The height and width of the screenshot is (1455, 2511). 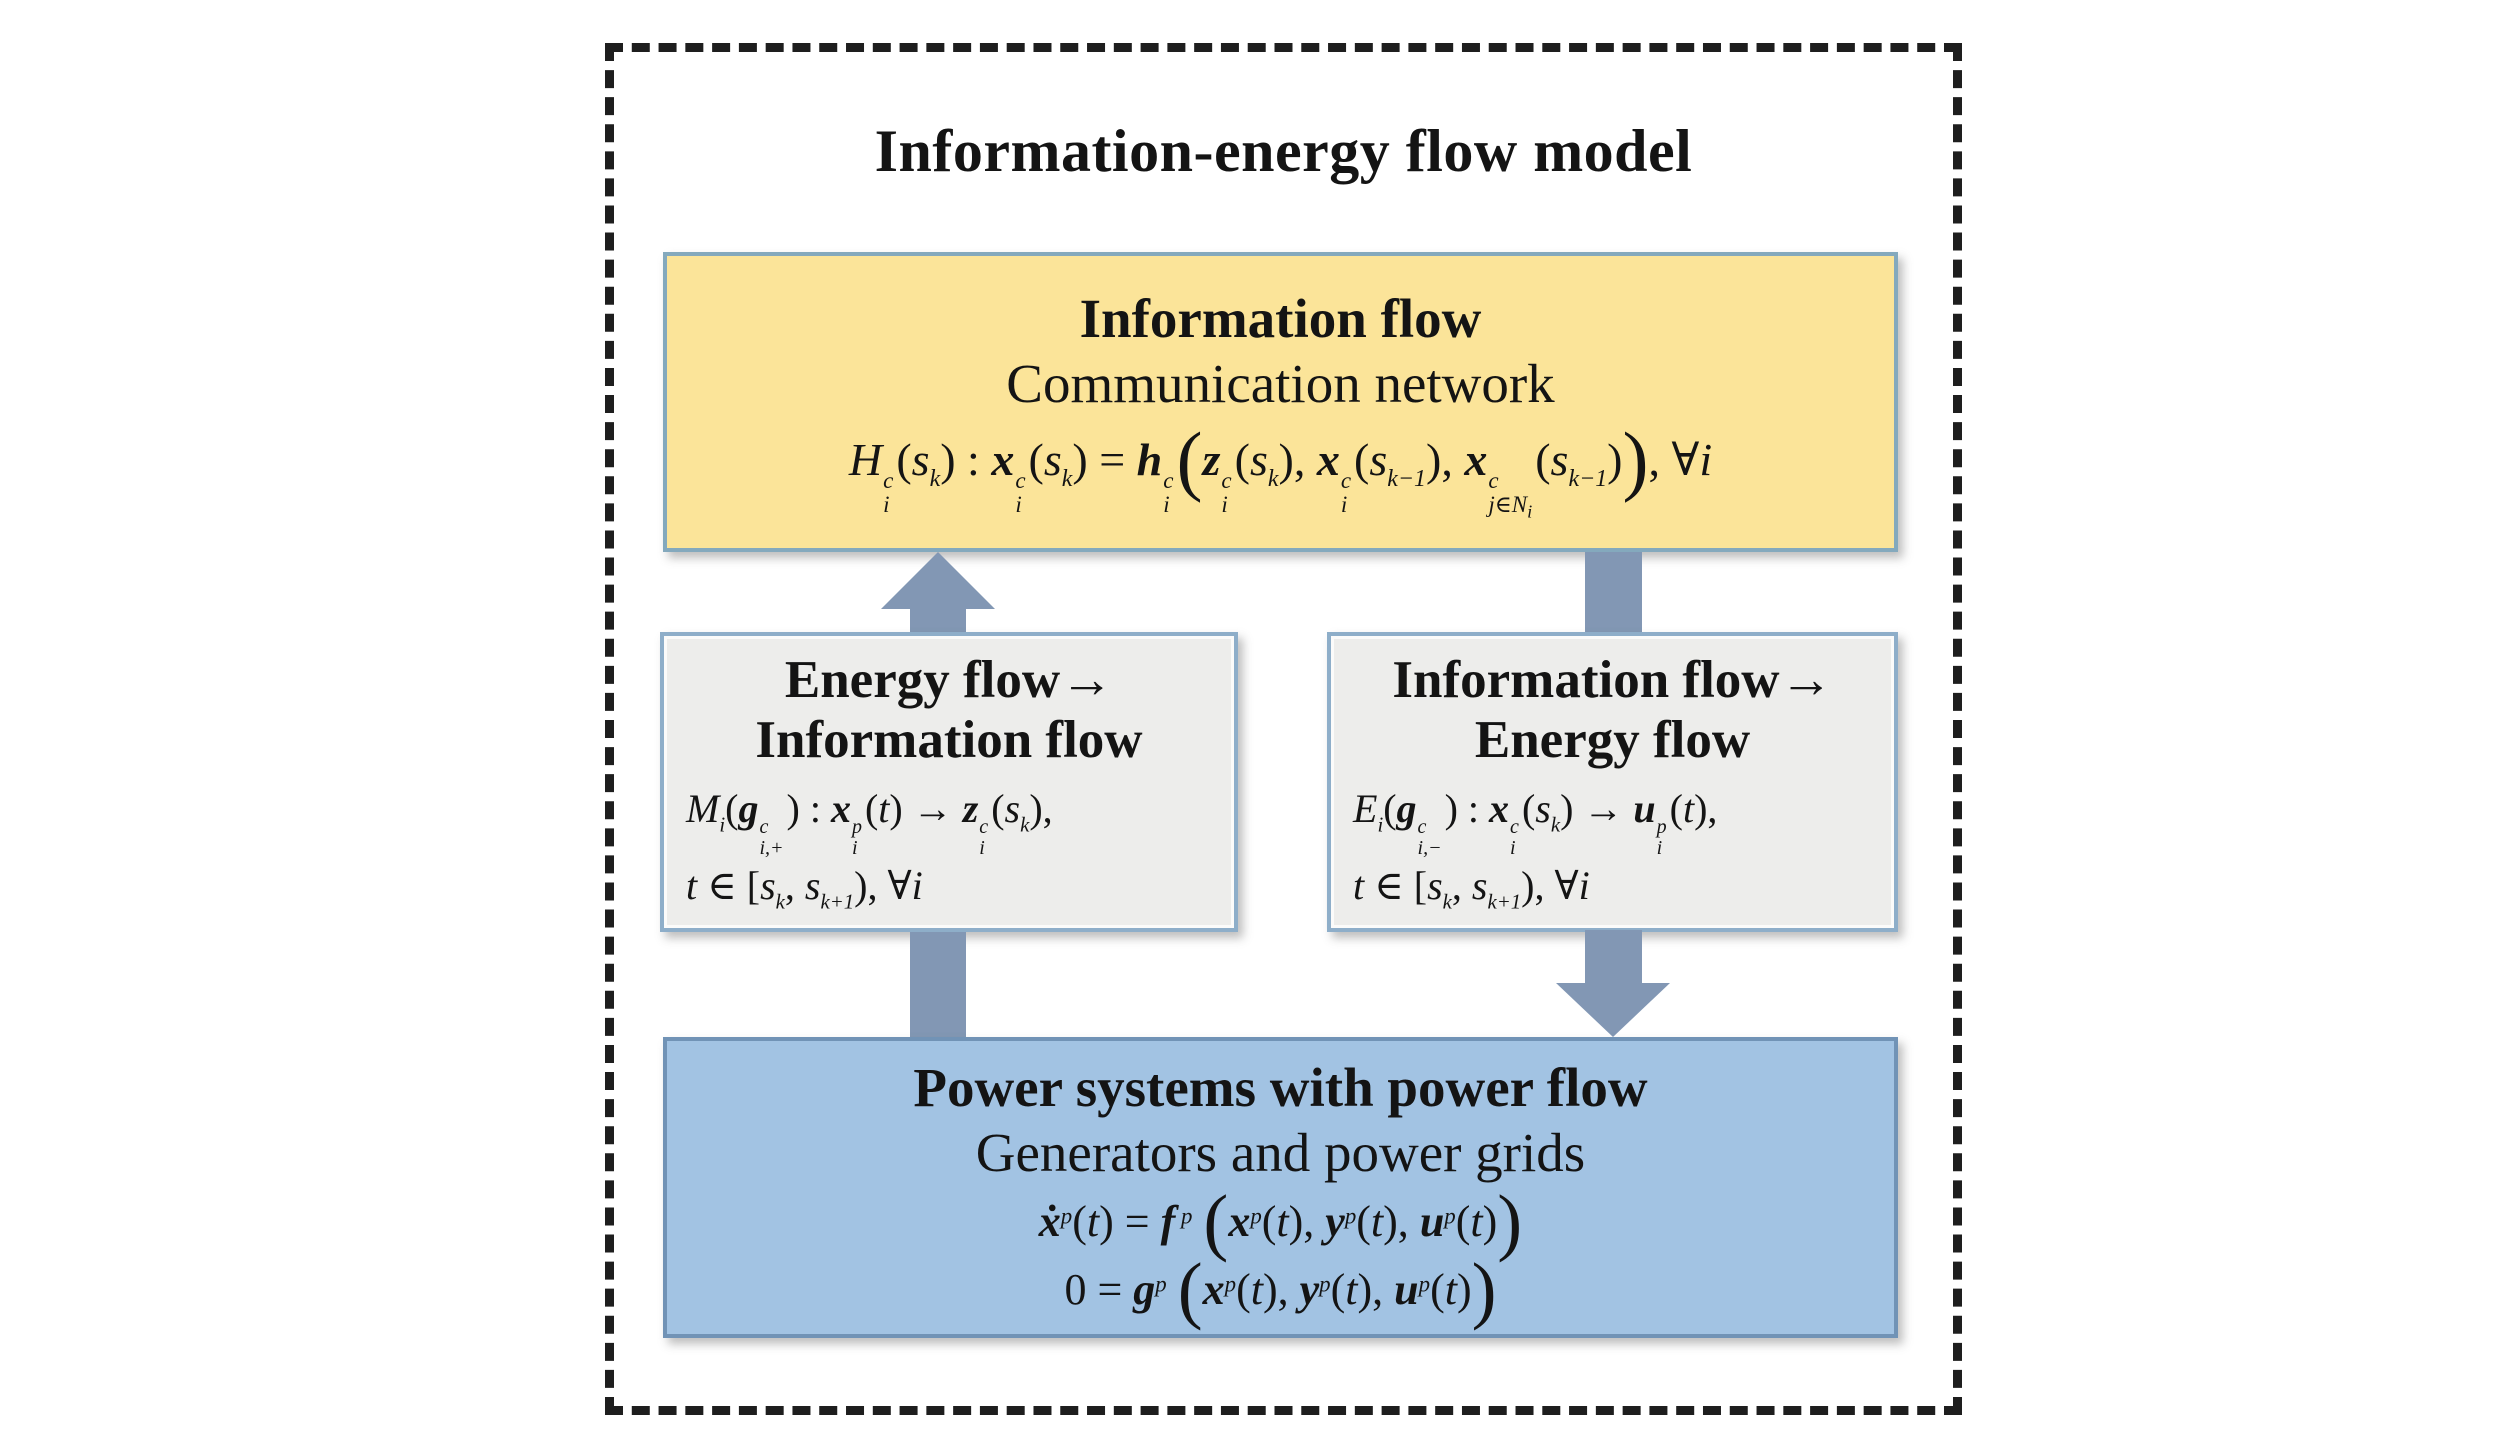 I want to click on power-systems-heading: Power systems with power flow, so click(x=1280, y=1087).